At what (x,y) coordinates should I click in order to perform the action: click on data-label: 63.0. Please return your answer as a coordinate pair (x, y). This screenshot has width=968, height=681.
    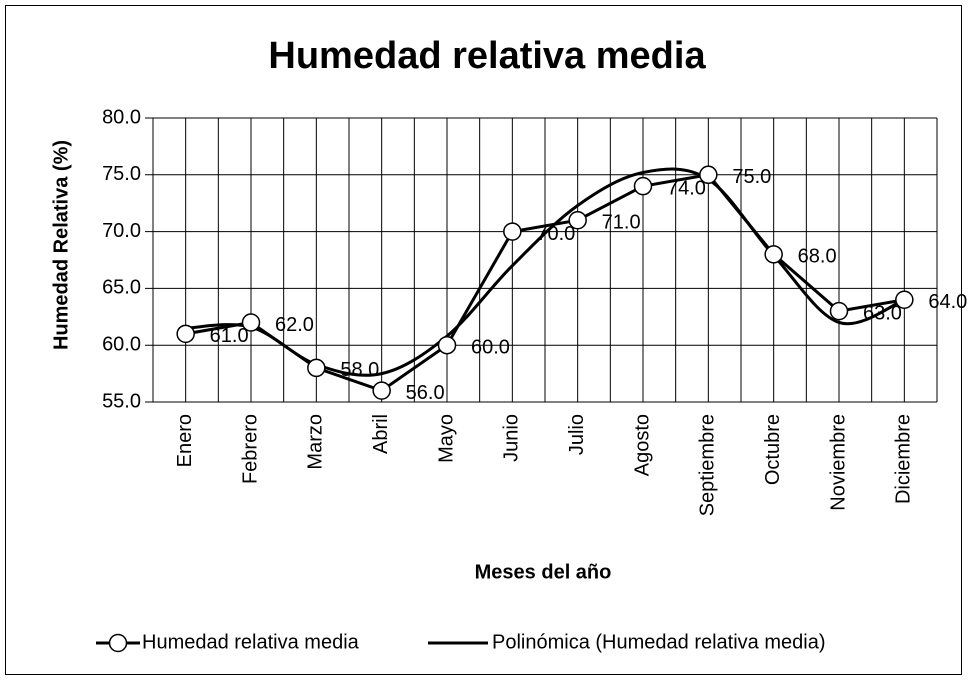
    Looking at the image, I should click on (882, 313).